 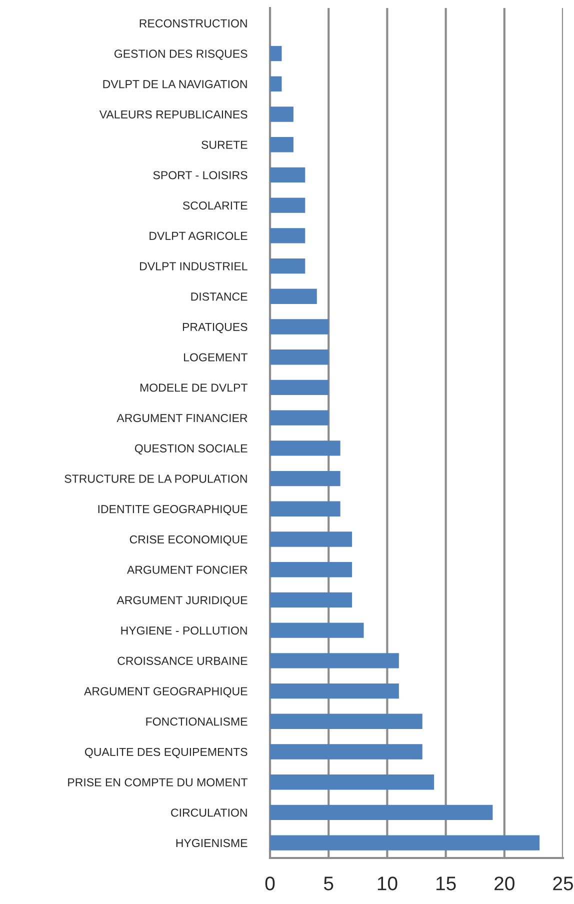 What do you see at coordinates (191, 449) in the screenshot?
I see `y-tick-label: QUESTION SOCIALE` at bounding box center [191, 449].